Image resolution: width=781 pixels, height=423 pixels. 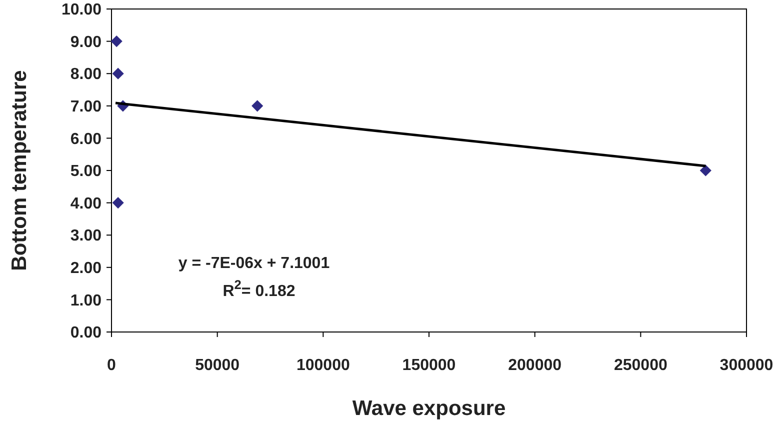 I want to click on y-tick-label: 9.00, so click(x=86, y=42).